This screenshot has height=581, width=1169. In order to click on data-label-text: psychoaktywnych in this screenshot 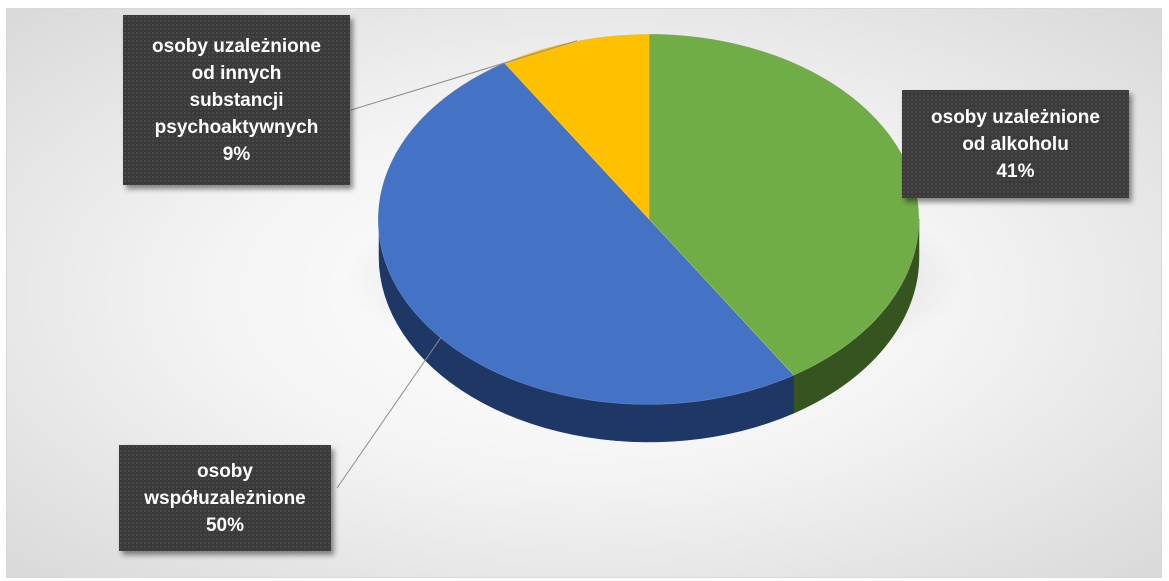, I will do `click(236, 127)`.